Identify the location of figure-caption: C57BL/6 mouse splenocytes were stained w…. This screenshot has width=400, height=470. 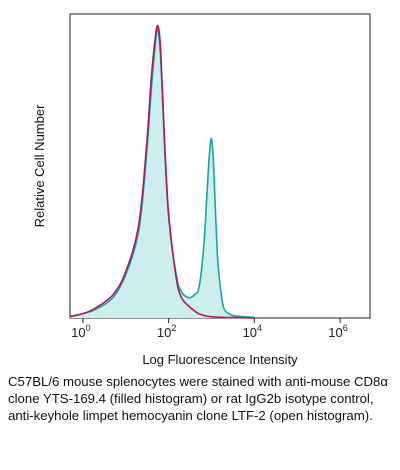
(198, 398).